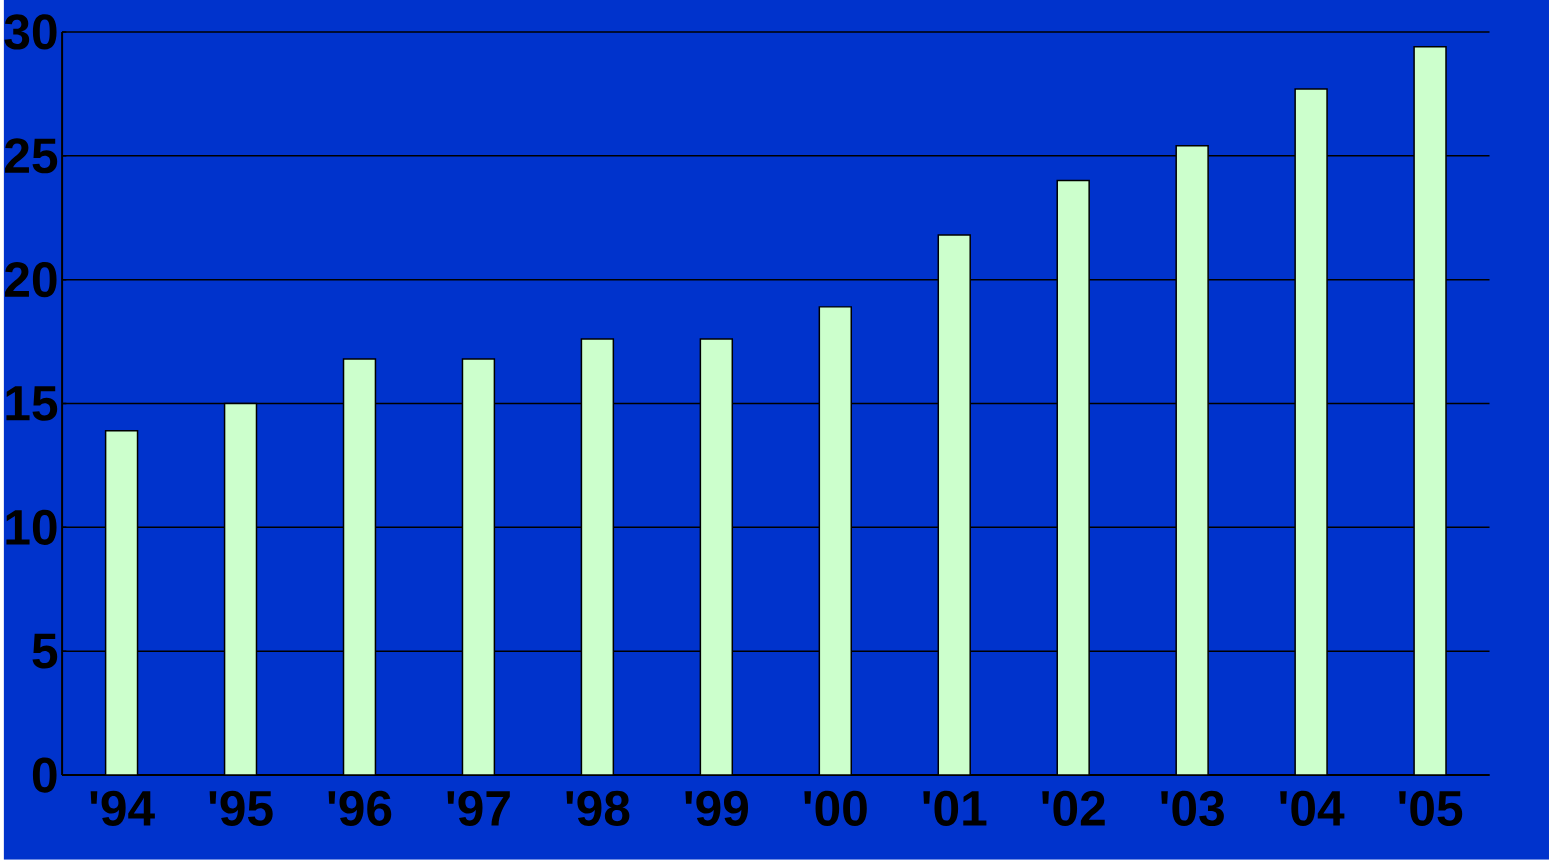 The height and width of the screenshot is (860, 1549). I want to click on x-tick-label: '00, so click(835, 808).